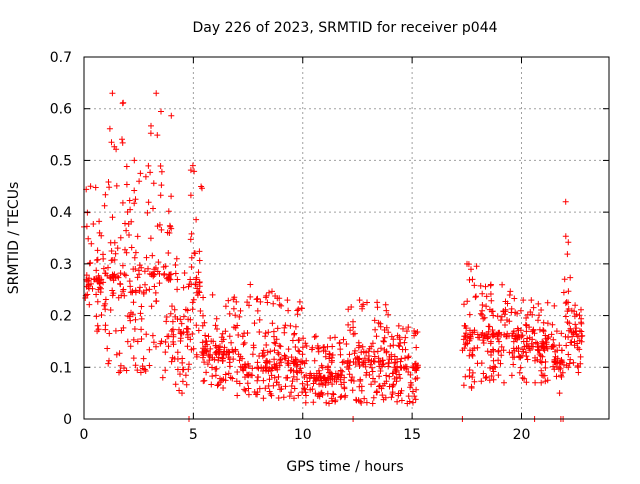  Describe the element at coordinates (61, 161) in the screenshot. I see `y-tick-label: 0.5` at that location.